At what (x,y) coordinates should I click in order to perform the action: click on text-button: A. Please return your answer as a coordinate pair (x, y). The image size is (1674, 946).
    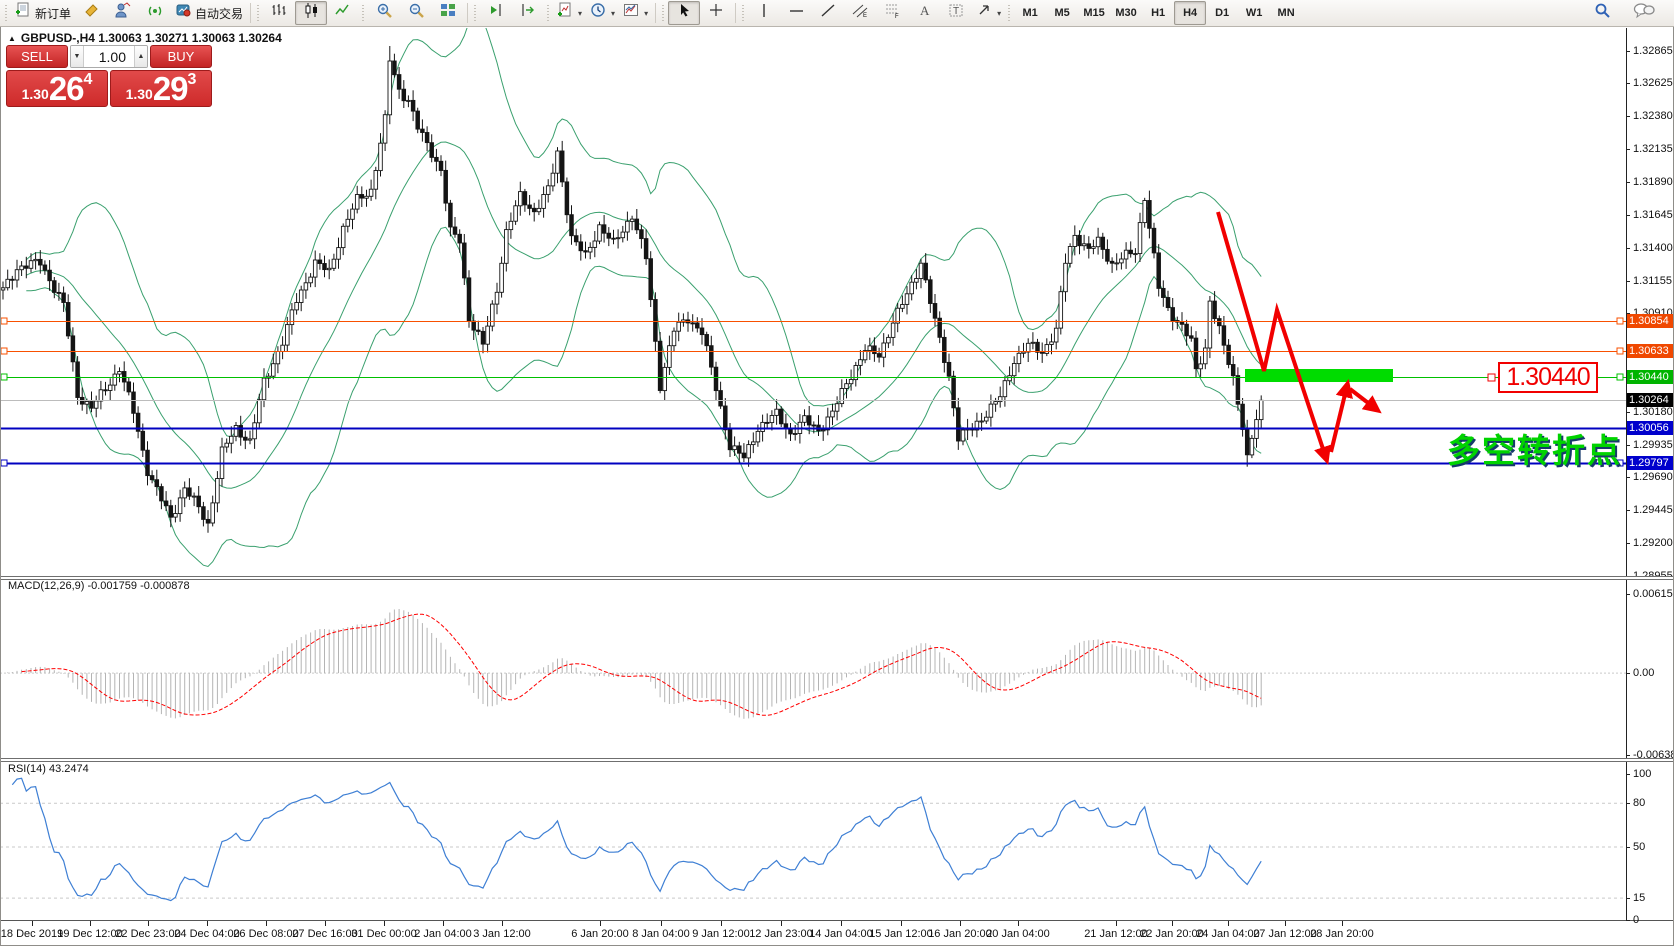
    Looking at the image, I should click on (924, 13).